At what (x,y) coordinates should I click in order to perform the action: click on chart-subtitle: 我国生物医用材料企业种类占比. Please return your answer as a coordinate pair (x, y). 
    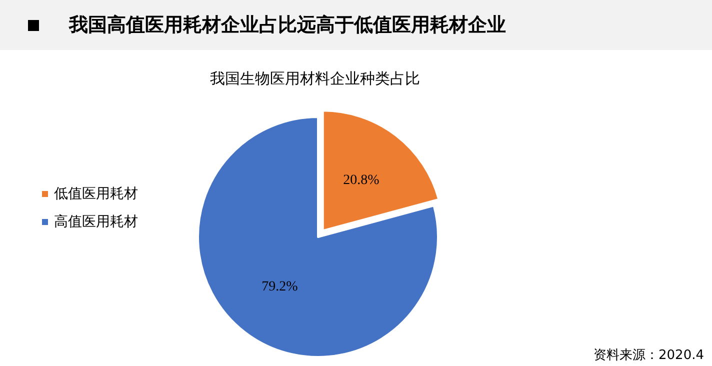
    Looking at the image, I should click on (315, 79).